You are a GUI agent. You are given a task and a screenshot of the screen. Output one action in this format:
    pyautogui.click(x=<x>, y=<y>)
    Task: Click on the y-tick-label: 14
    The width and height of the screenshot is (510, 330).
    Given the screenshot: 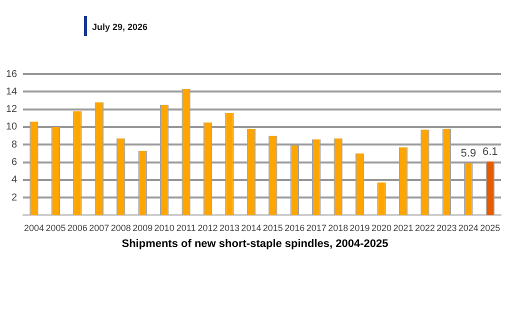 What is the action you would take?
    pyautogui.click(x=12, y=92)
    